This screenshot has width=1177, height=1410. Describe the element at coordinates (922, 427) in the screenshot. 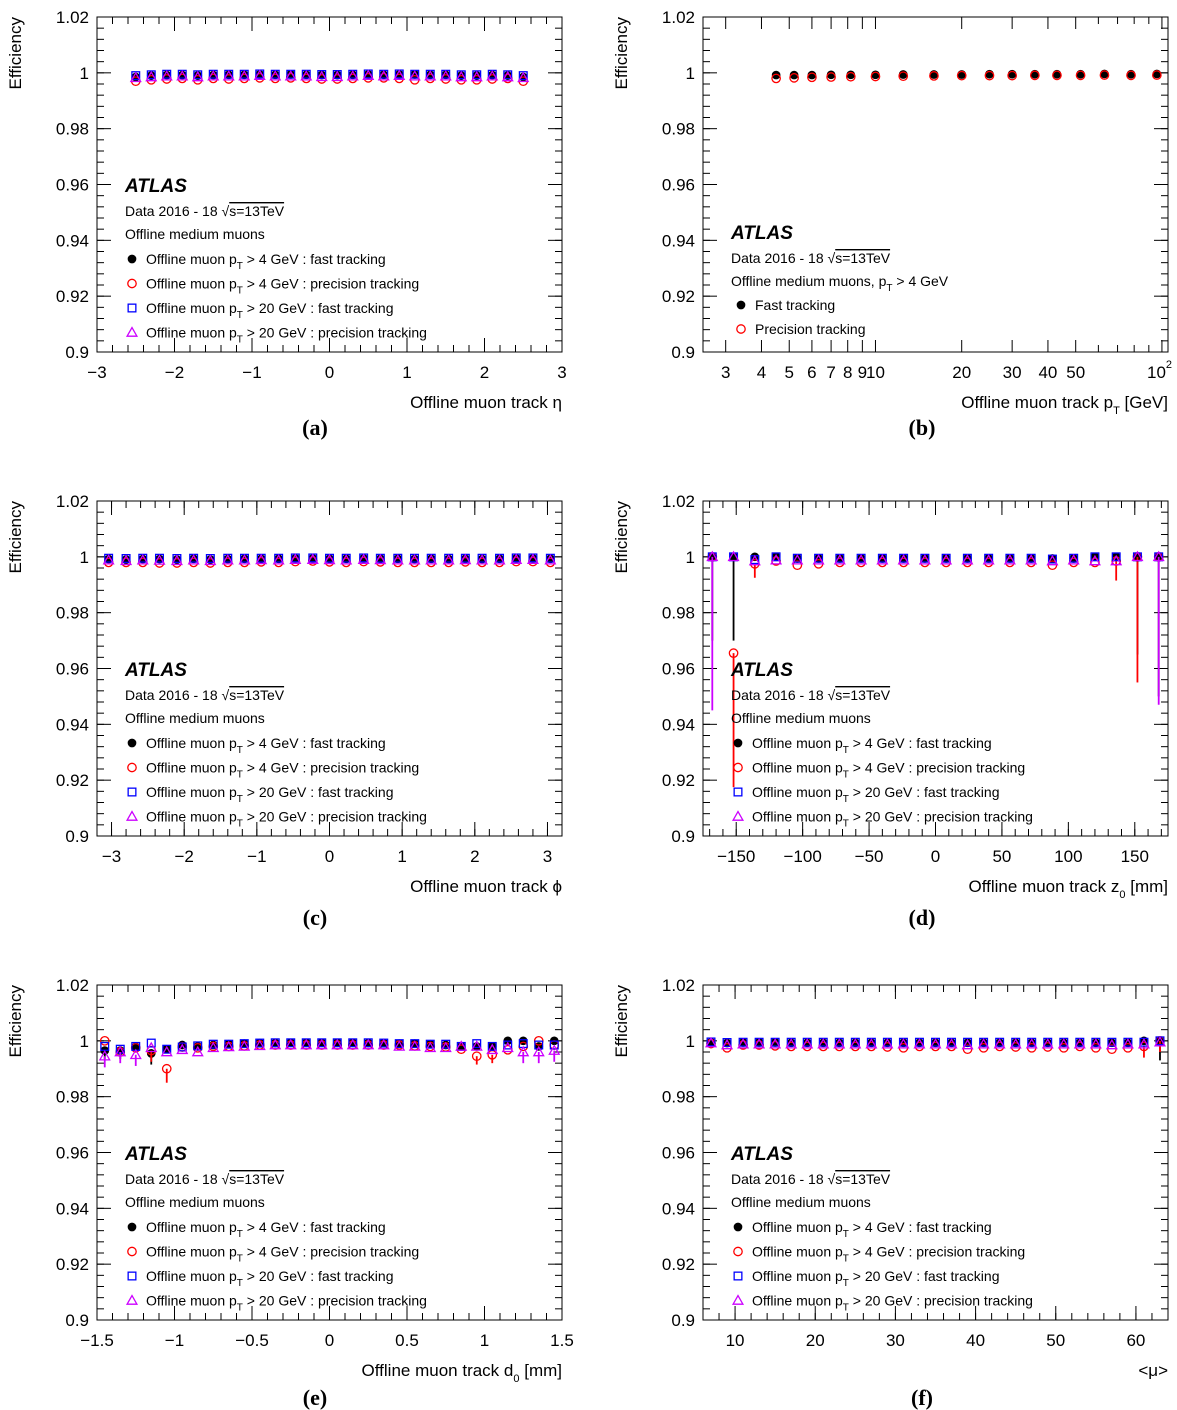

I see `panel-label: (b)` at that location.